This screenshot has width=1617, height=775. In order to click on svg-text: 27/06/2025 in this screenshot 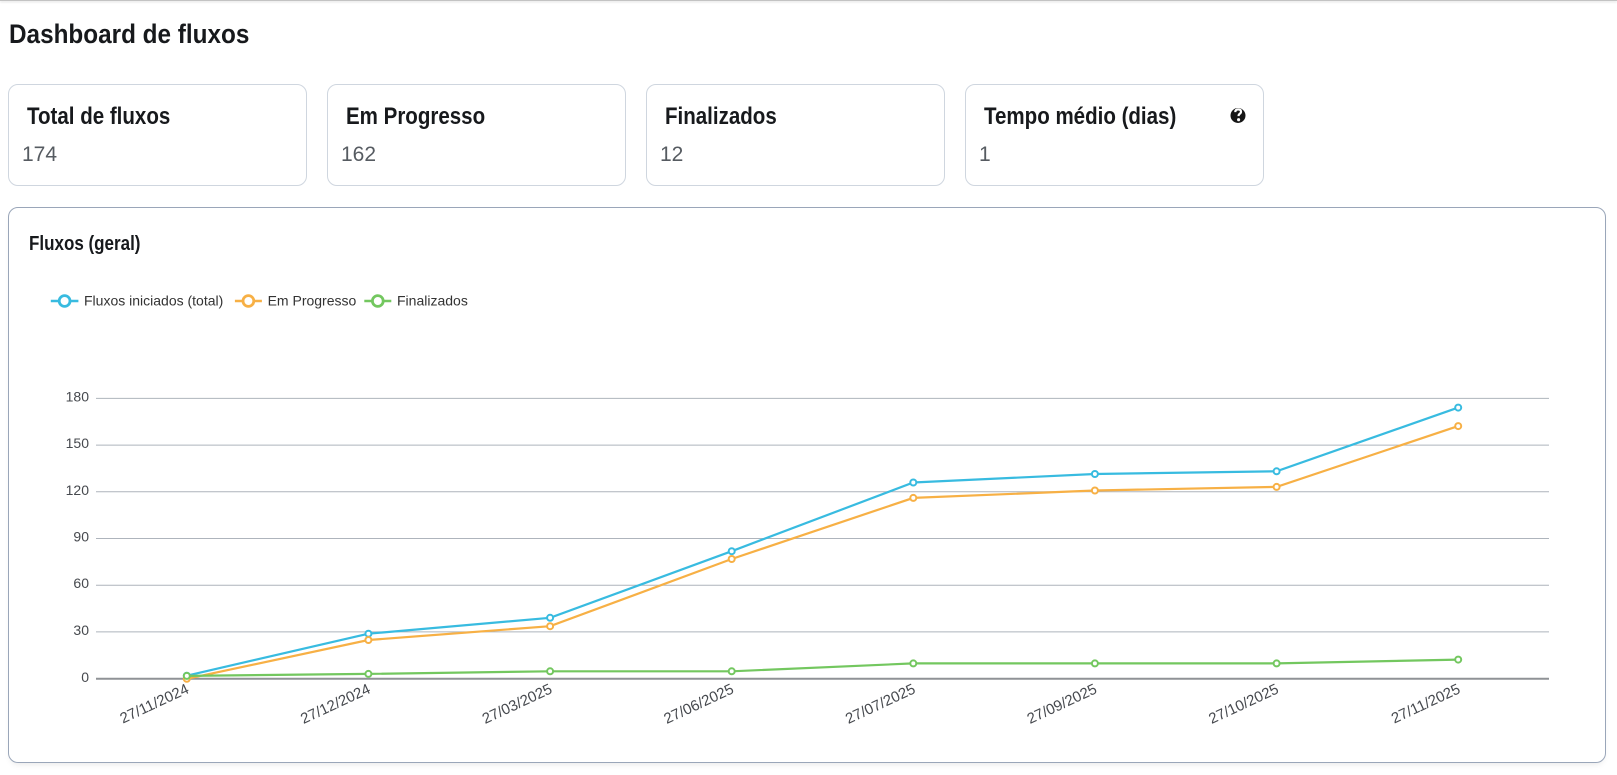, I will do `click(698, 704)`.